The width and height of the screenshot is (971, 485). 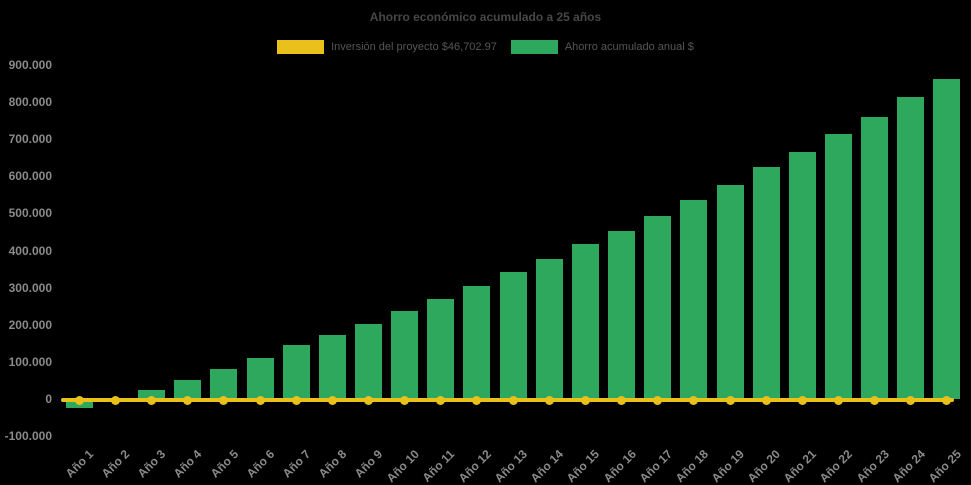 I want to click on y-axis-tick-label: 900.000, so click(x=30, y=65).